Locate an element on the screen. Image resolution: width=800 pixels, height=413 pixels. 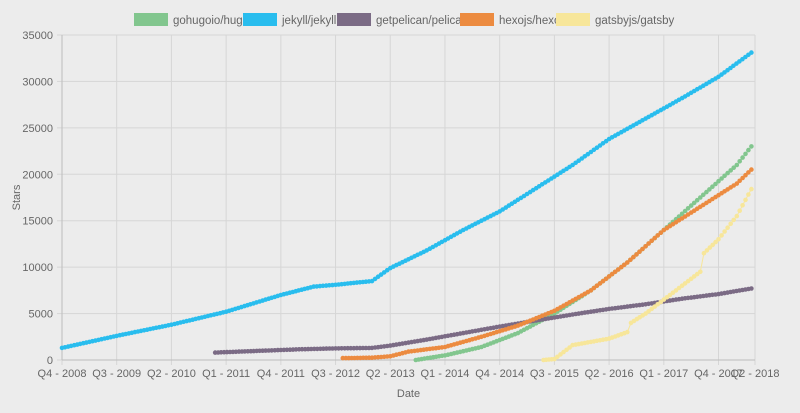
y-tick-label: 5000 is located at coordinates (41, 315).